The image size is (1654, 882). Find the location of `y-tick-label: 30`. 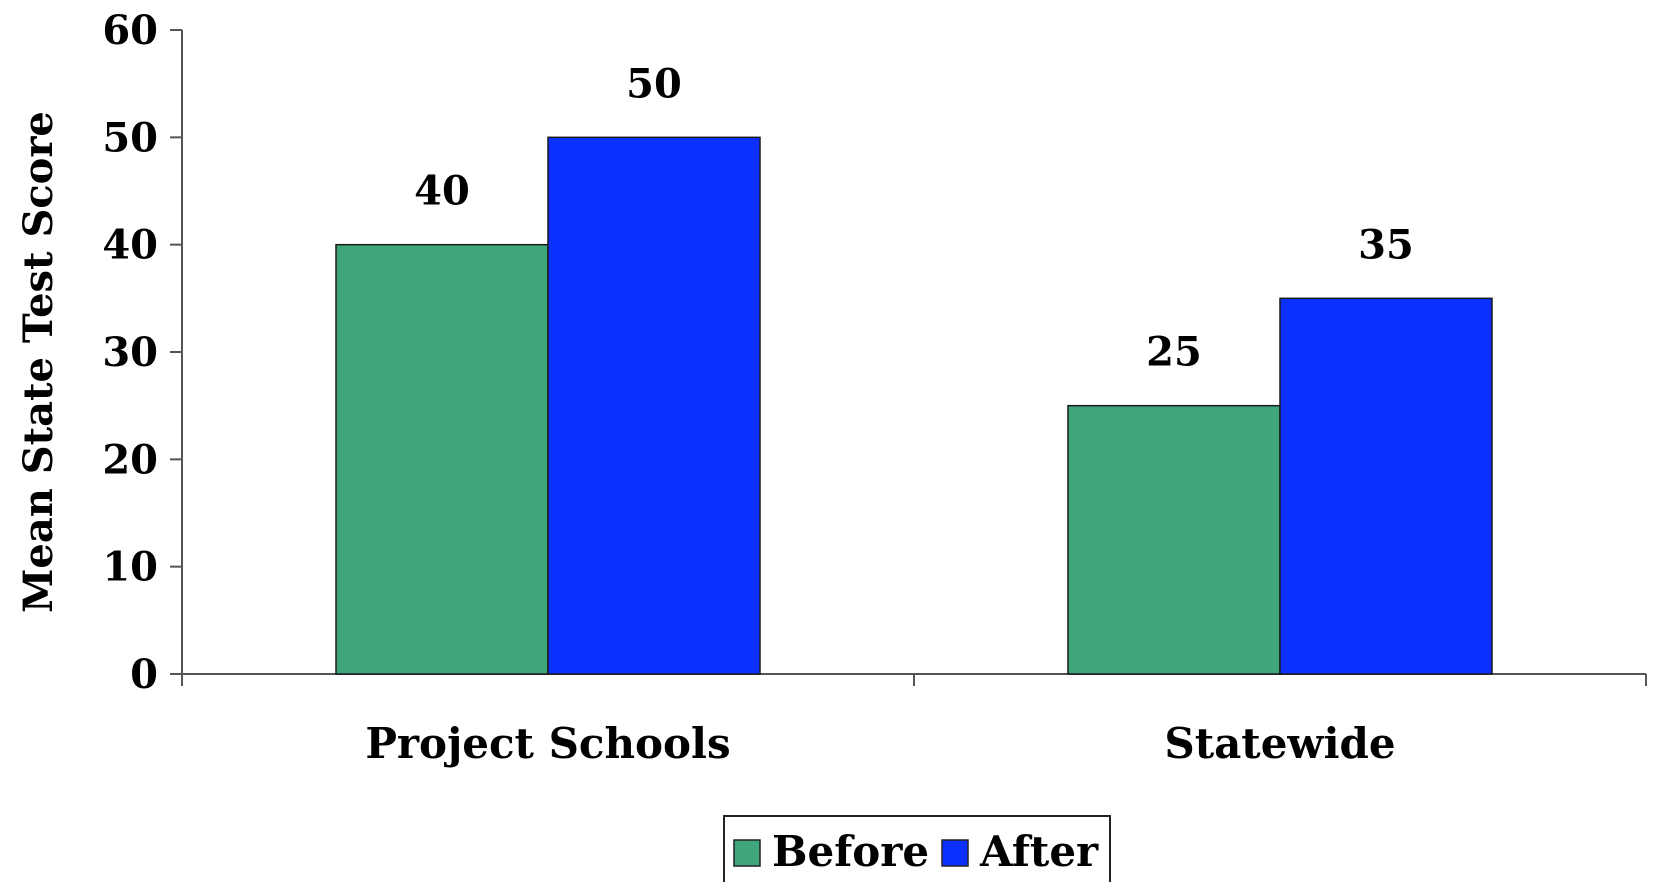

y-tick-label: 30 is located at coordinates (130, 352).